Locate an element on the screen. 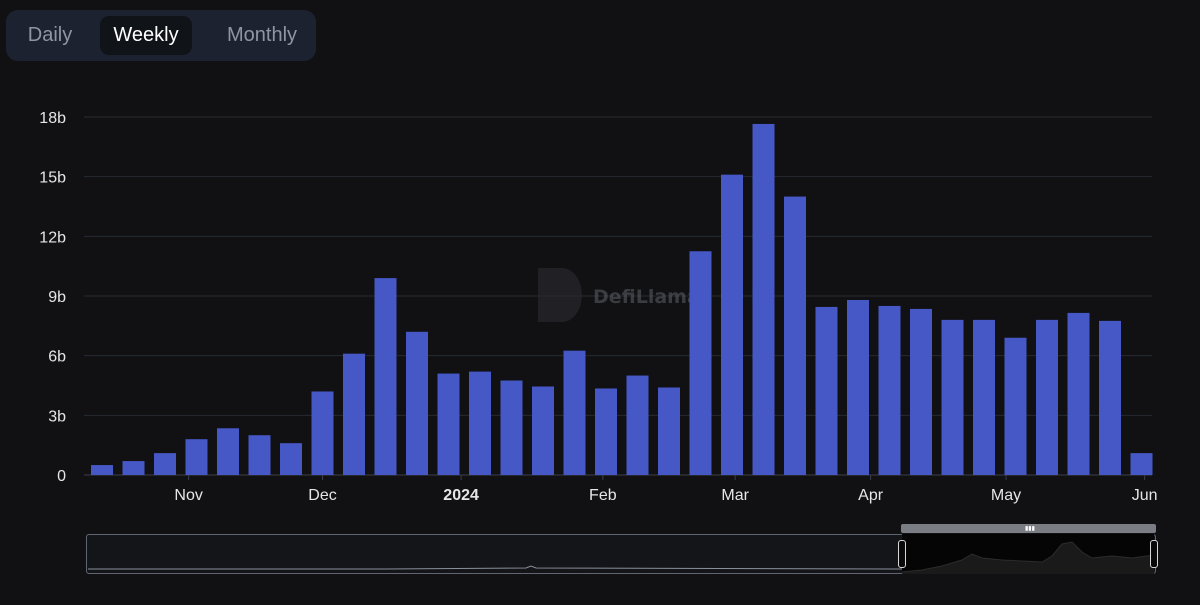 Image resolution: width=1200 pixels, height=605 pixels. y-tick-label: 9b is located at coordinates (57, 297).